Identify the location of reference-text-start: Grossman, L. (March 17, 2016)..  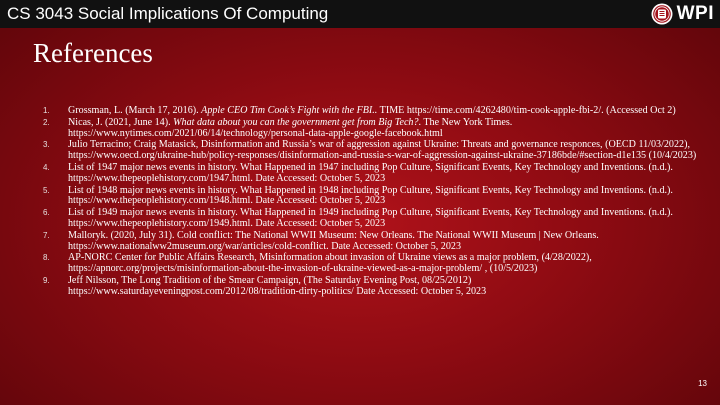
(135, 110).